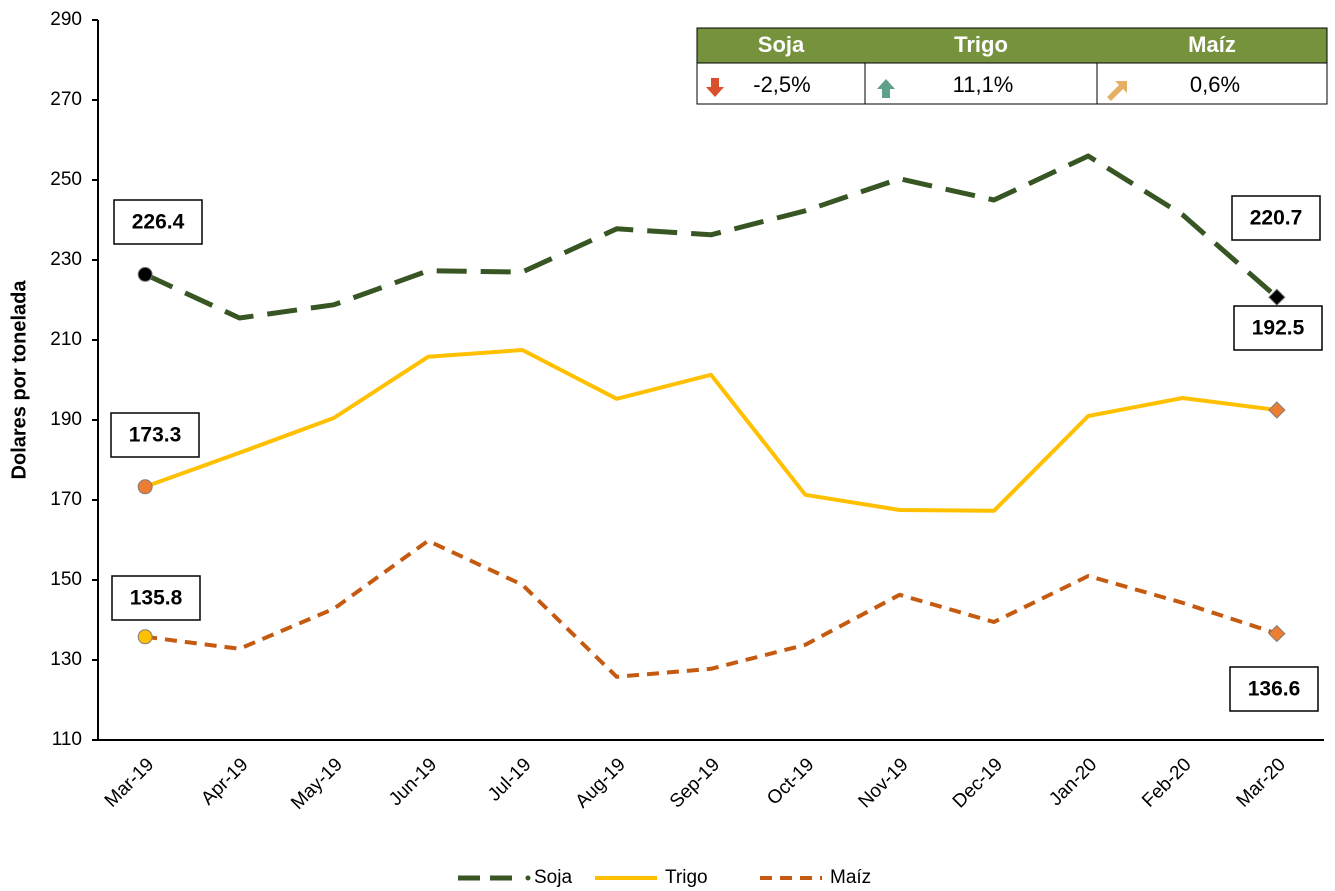  Describe the element at coordinates (886, 88) in the screenshot. I see `up-arrow` at that location.